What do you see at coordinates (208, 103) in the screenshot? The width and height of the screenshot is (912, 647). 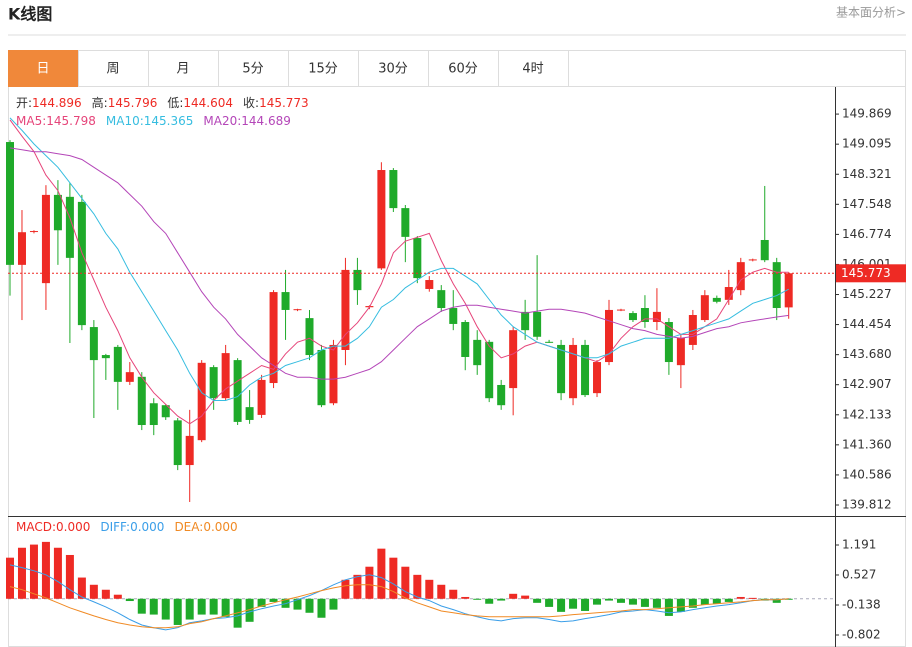 I see `legend-value: 144.604` at bounding box center [208, 103].